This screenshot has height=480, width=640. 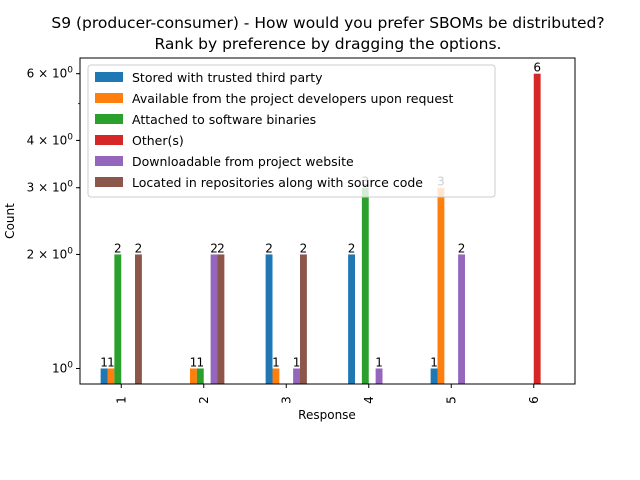 What do you see at coordinates (50, 187) in the screenshot?
I see `y-tick-label: 3 × 100` at bounding box center [50, 187].